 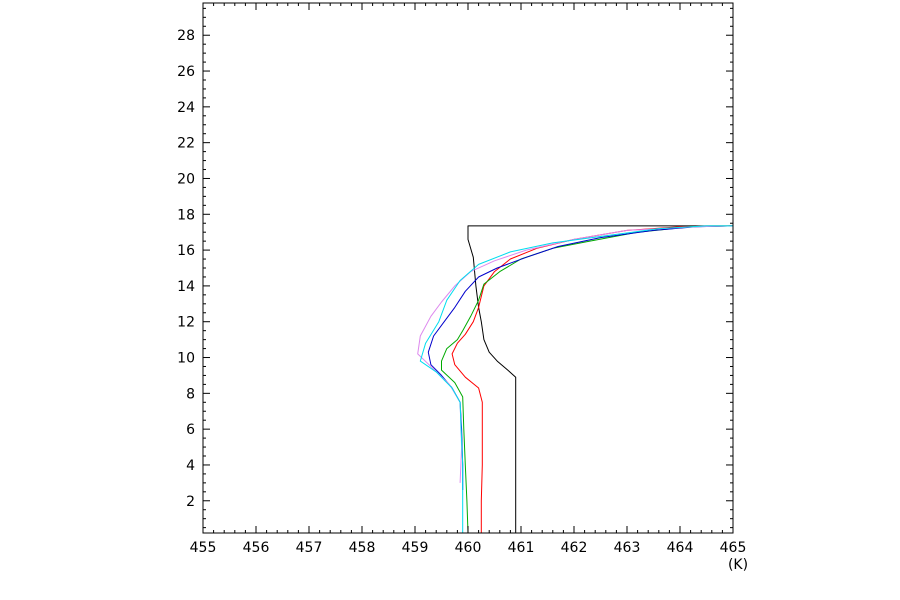 I want to click on y-tick-label: 12, so click(x=186, y=323).